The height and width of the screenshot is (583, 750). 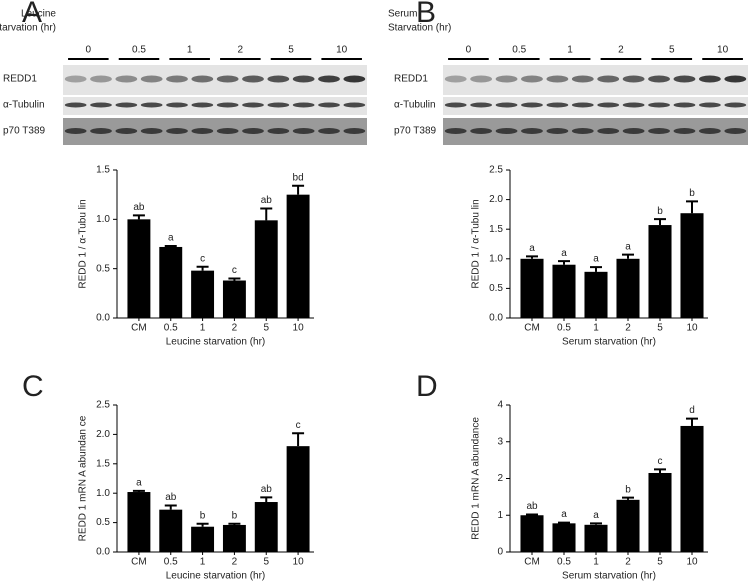 I want to click on blot-row-label: α-Tubulin, so click(x=415, y=105).